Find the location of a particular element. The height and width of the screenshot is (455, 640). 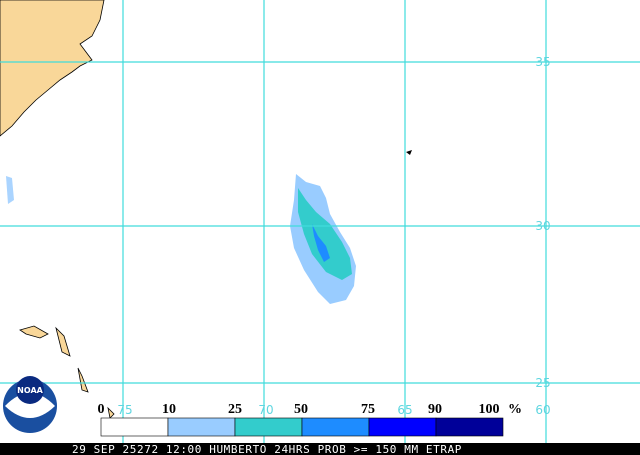

lat-label: 30 is located at coordinates (542, 226).